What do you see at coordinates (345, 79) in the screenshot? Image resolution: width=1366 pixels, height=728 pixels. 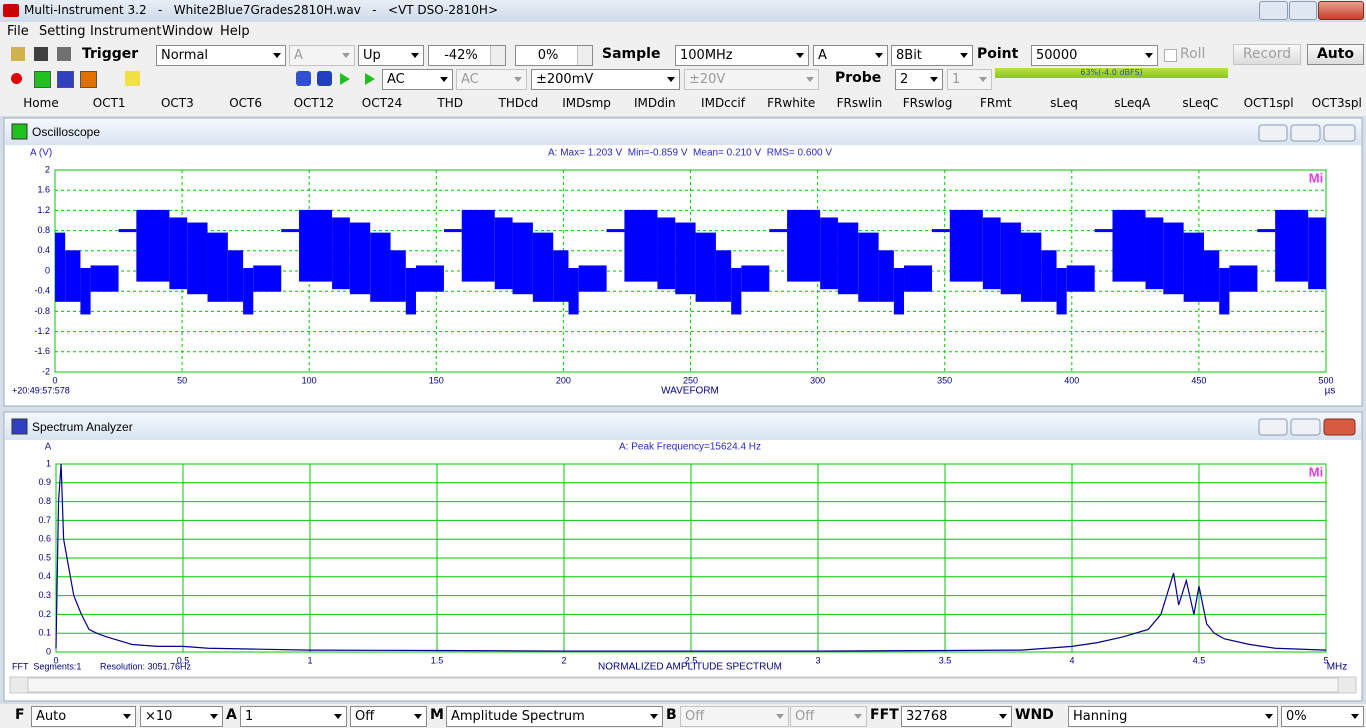 I see `play-icon` at bounding box center [345, 79].